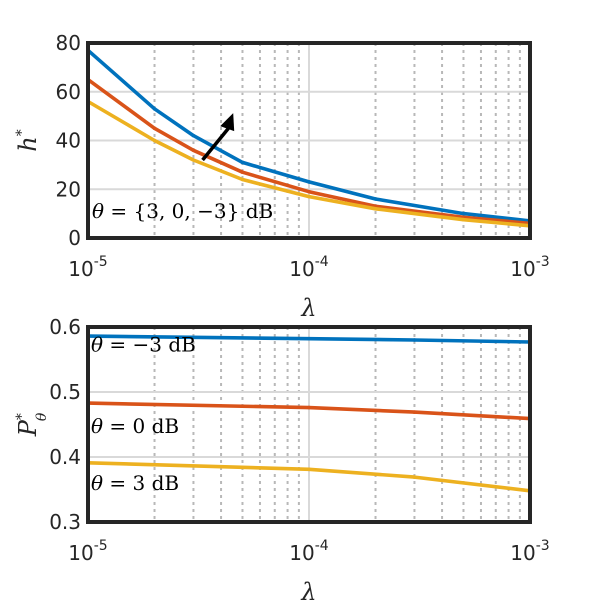 The width and height of the screenshot is (595, 602). I want to click on y-tick-label: 0.5, so click(65, 392).